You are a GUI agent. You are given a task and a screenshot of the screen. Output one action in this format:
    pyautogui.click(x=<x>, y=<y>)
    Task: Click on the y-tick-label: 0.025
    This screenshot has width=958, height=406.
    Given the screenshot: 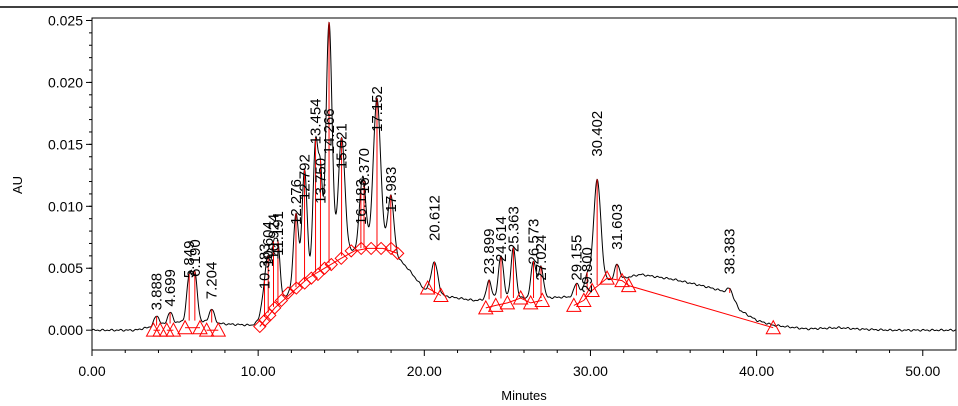 What is the action you would take?
    pyautogui.click(x=65, y=20)
    